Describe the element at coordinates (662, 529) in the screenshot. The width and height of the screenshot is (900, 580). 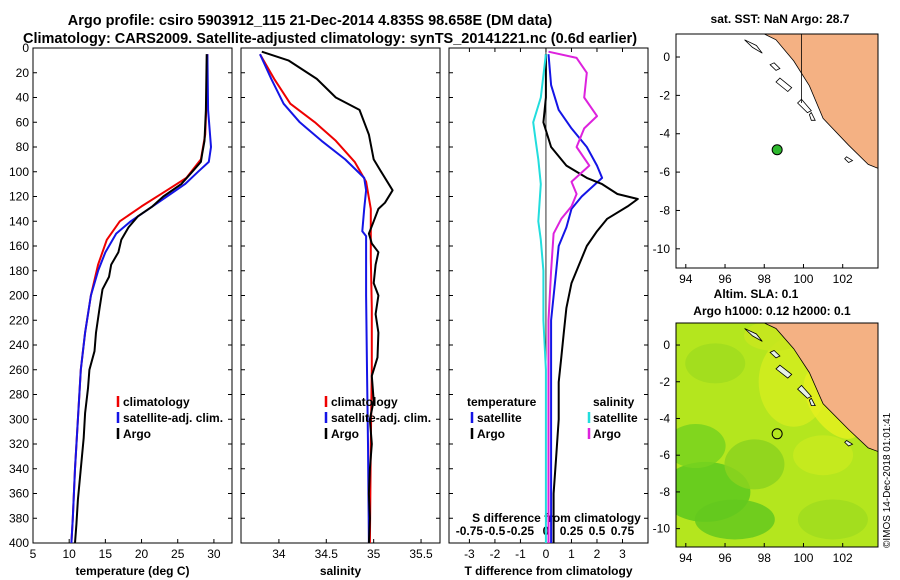
I see `y-tick-label: -10` at that location.